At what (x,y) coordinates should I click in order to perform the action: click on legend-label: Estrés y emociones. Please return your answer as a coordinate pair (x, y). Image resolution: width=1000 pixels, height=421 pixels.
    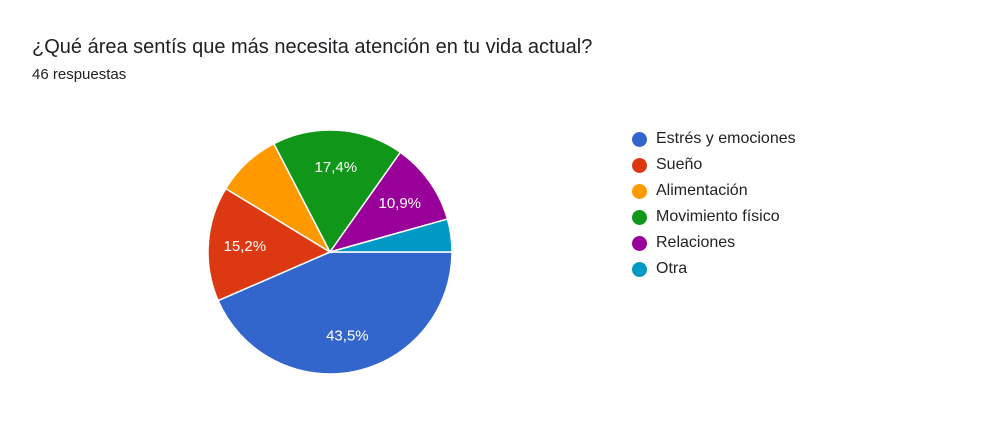
    Looking at the image, I should click on (726, 138).